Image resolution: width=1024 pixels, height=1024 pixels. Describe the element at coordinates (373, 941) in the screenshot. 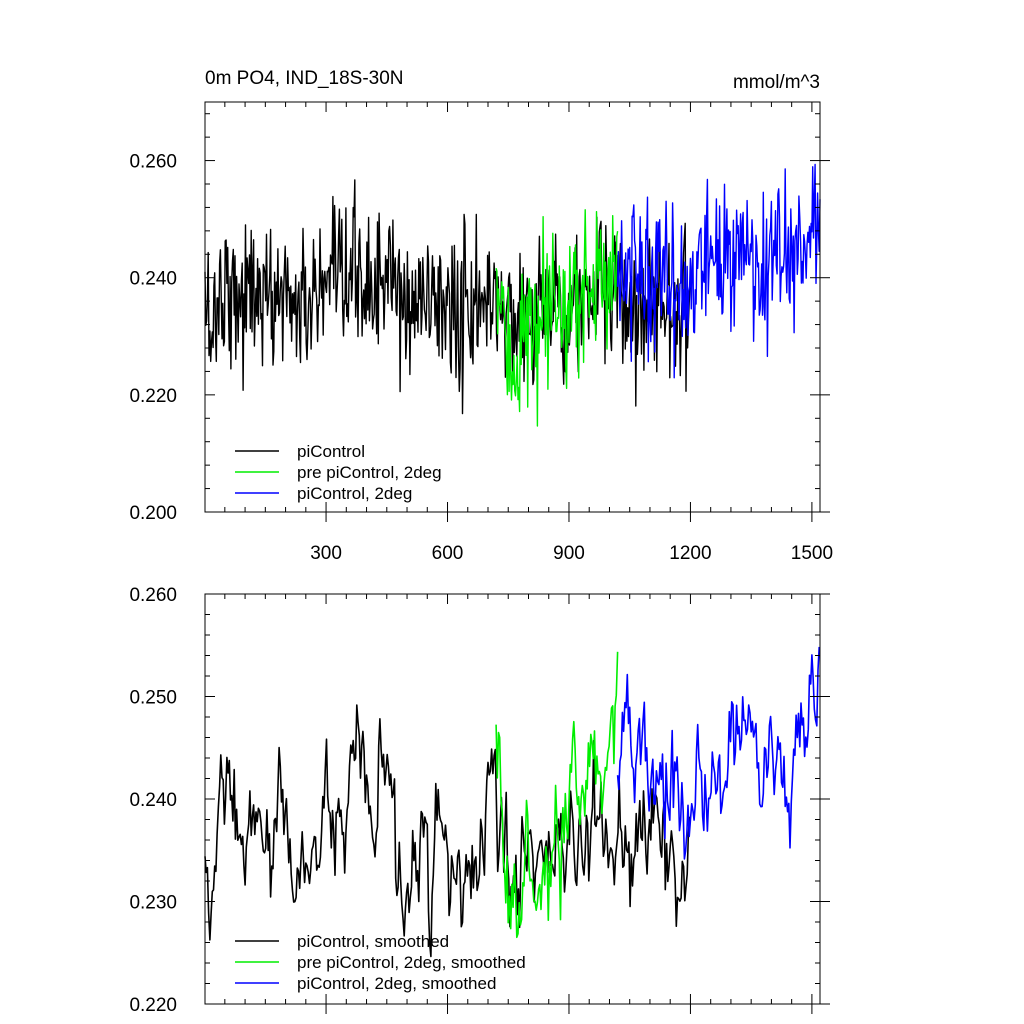

I see `legend-label: piControl, smoothed` at that location.